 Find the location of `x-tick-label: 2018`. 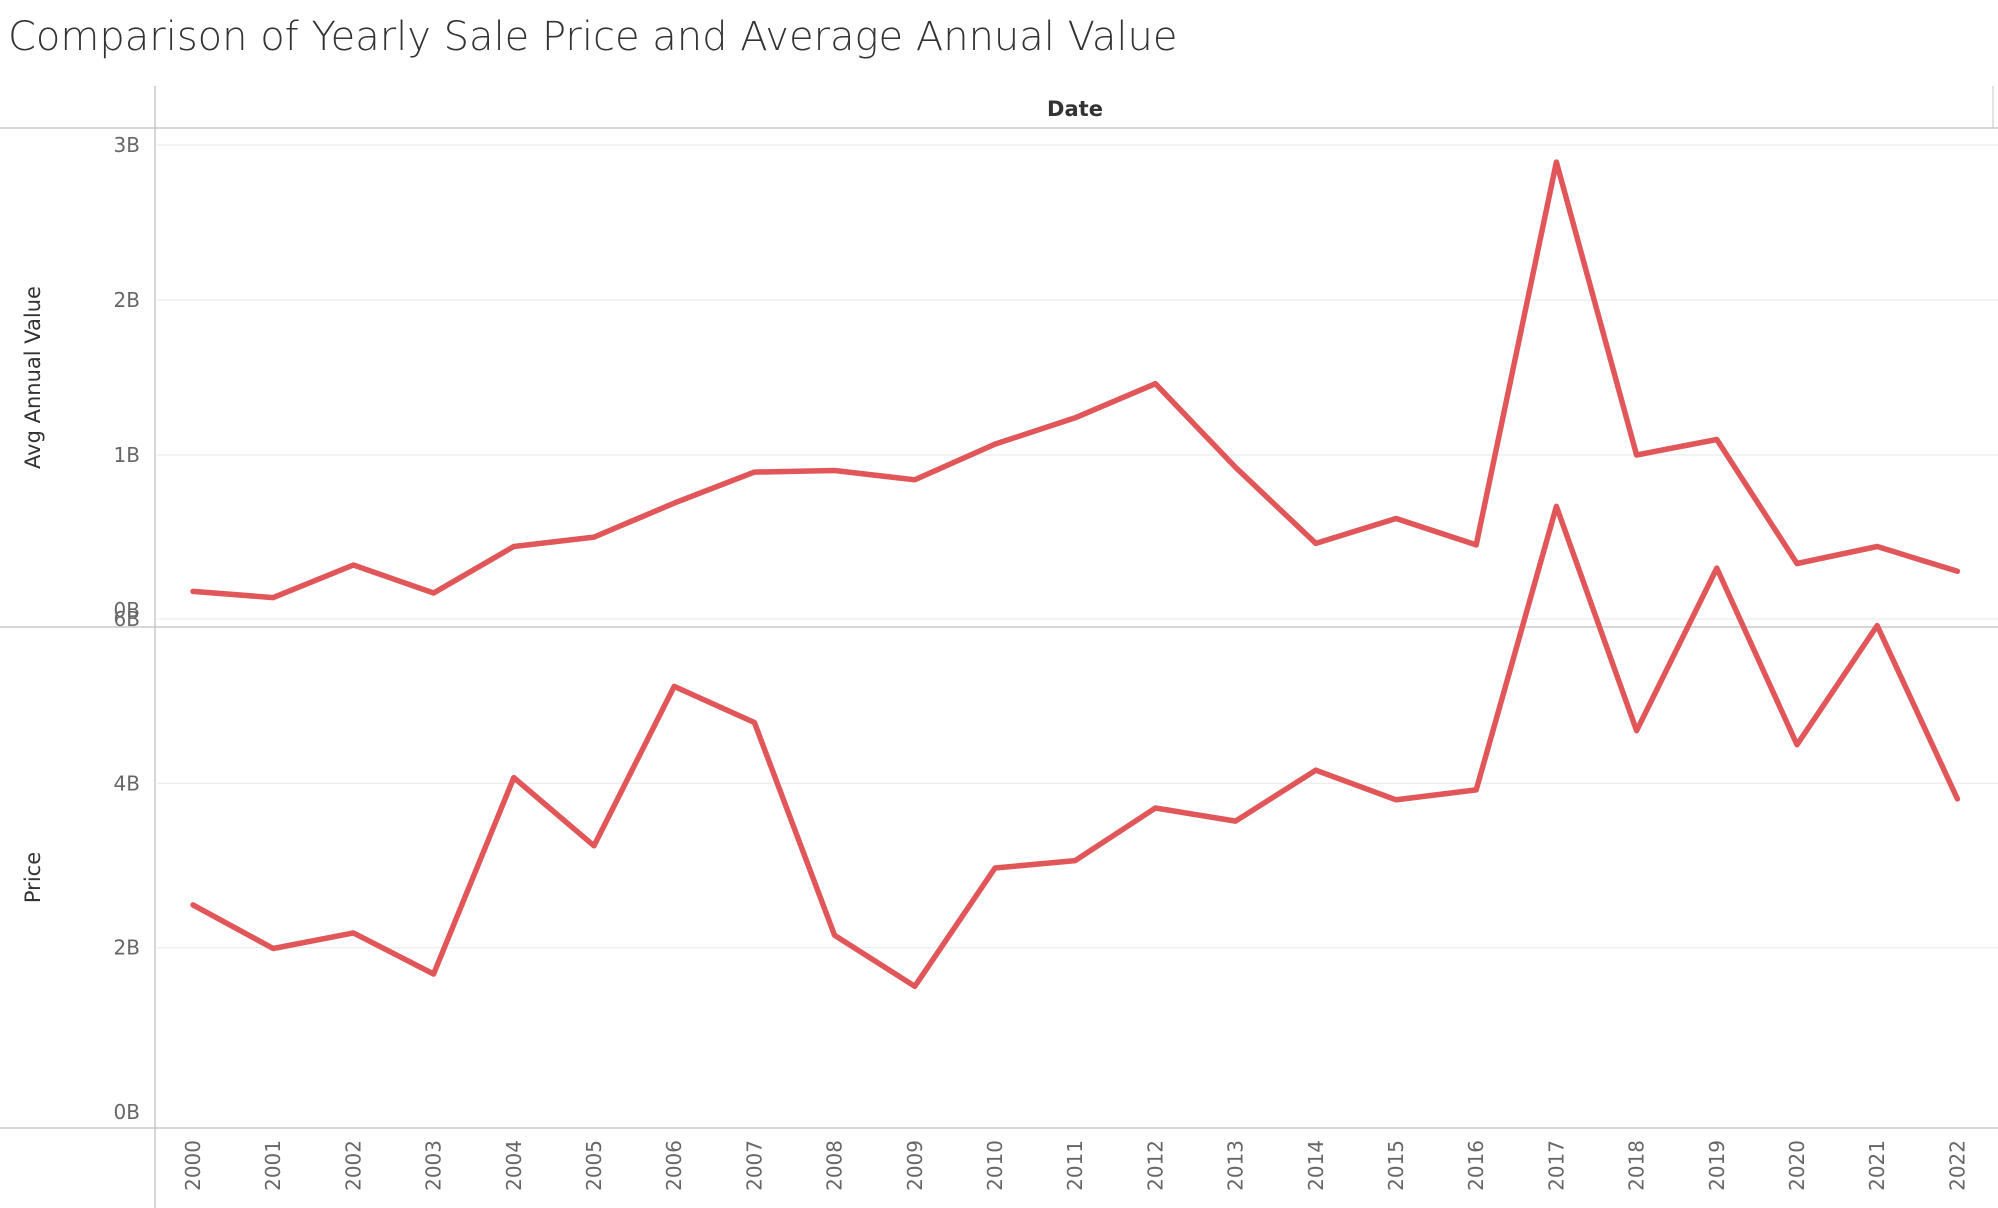

x-tick-label: 2018 is located at coordinates (1637, 1165).